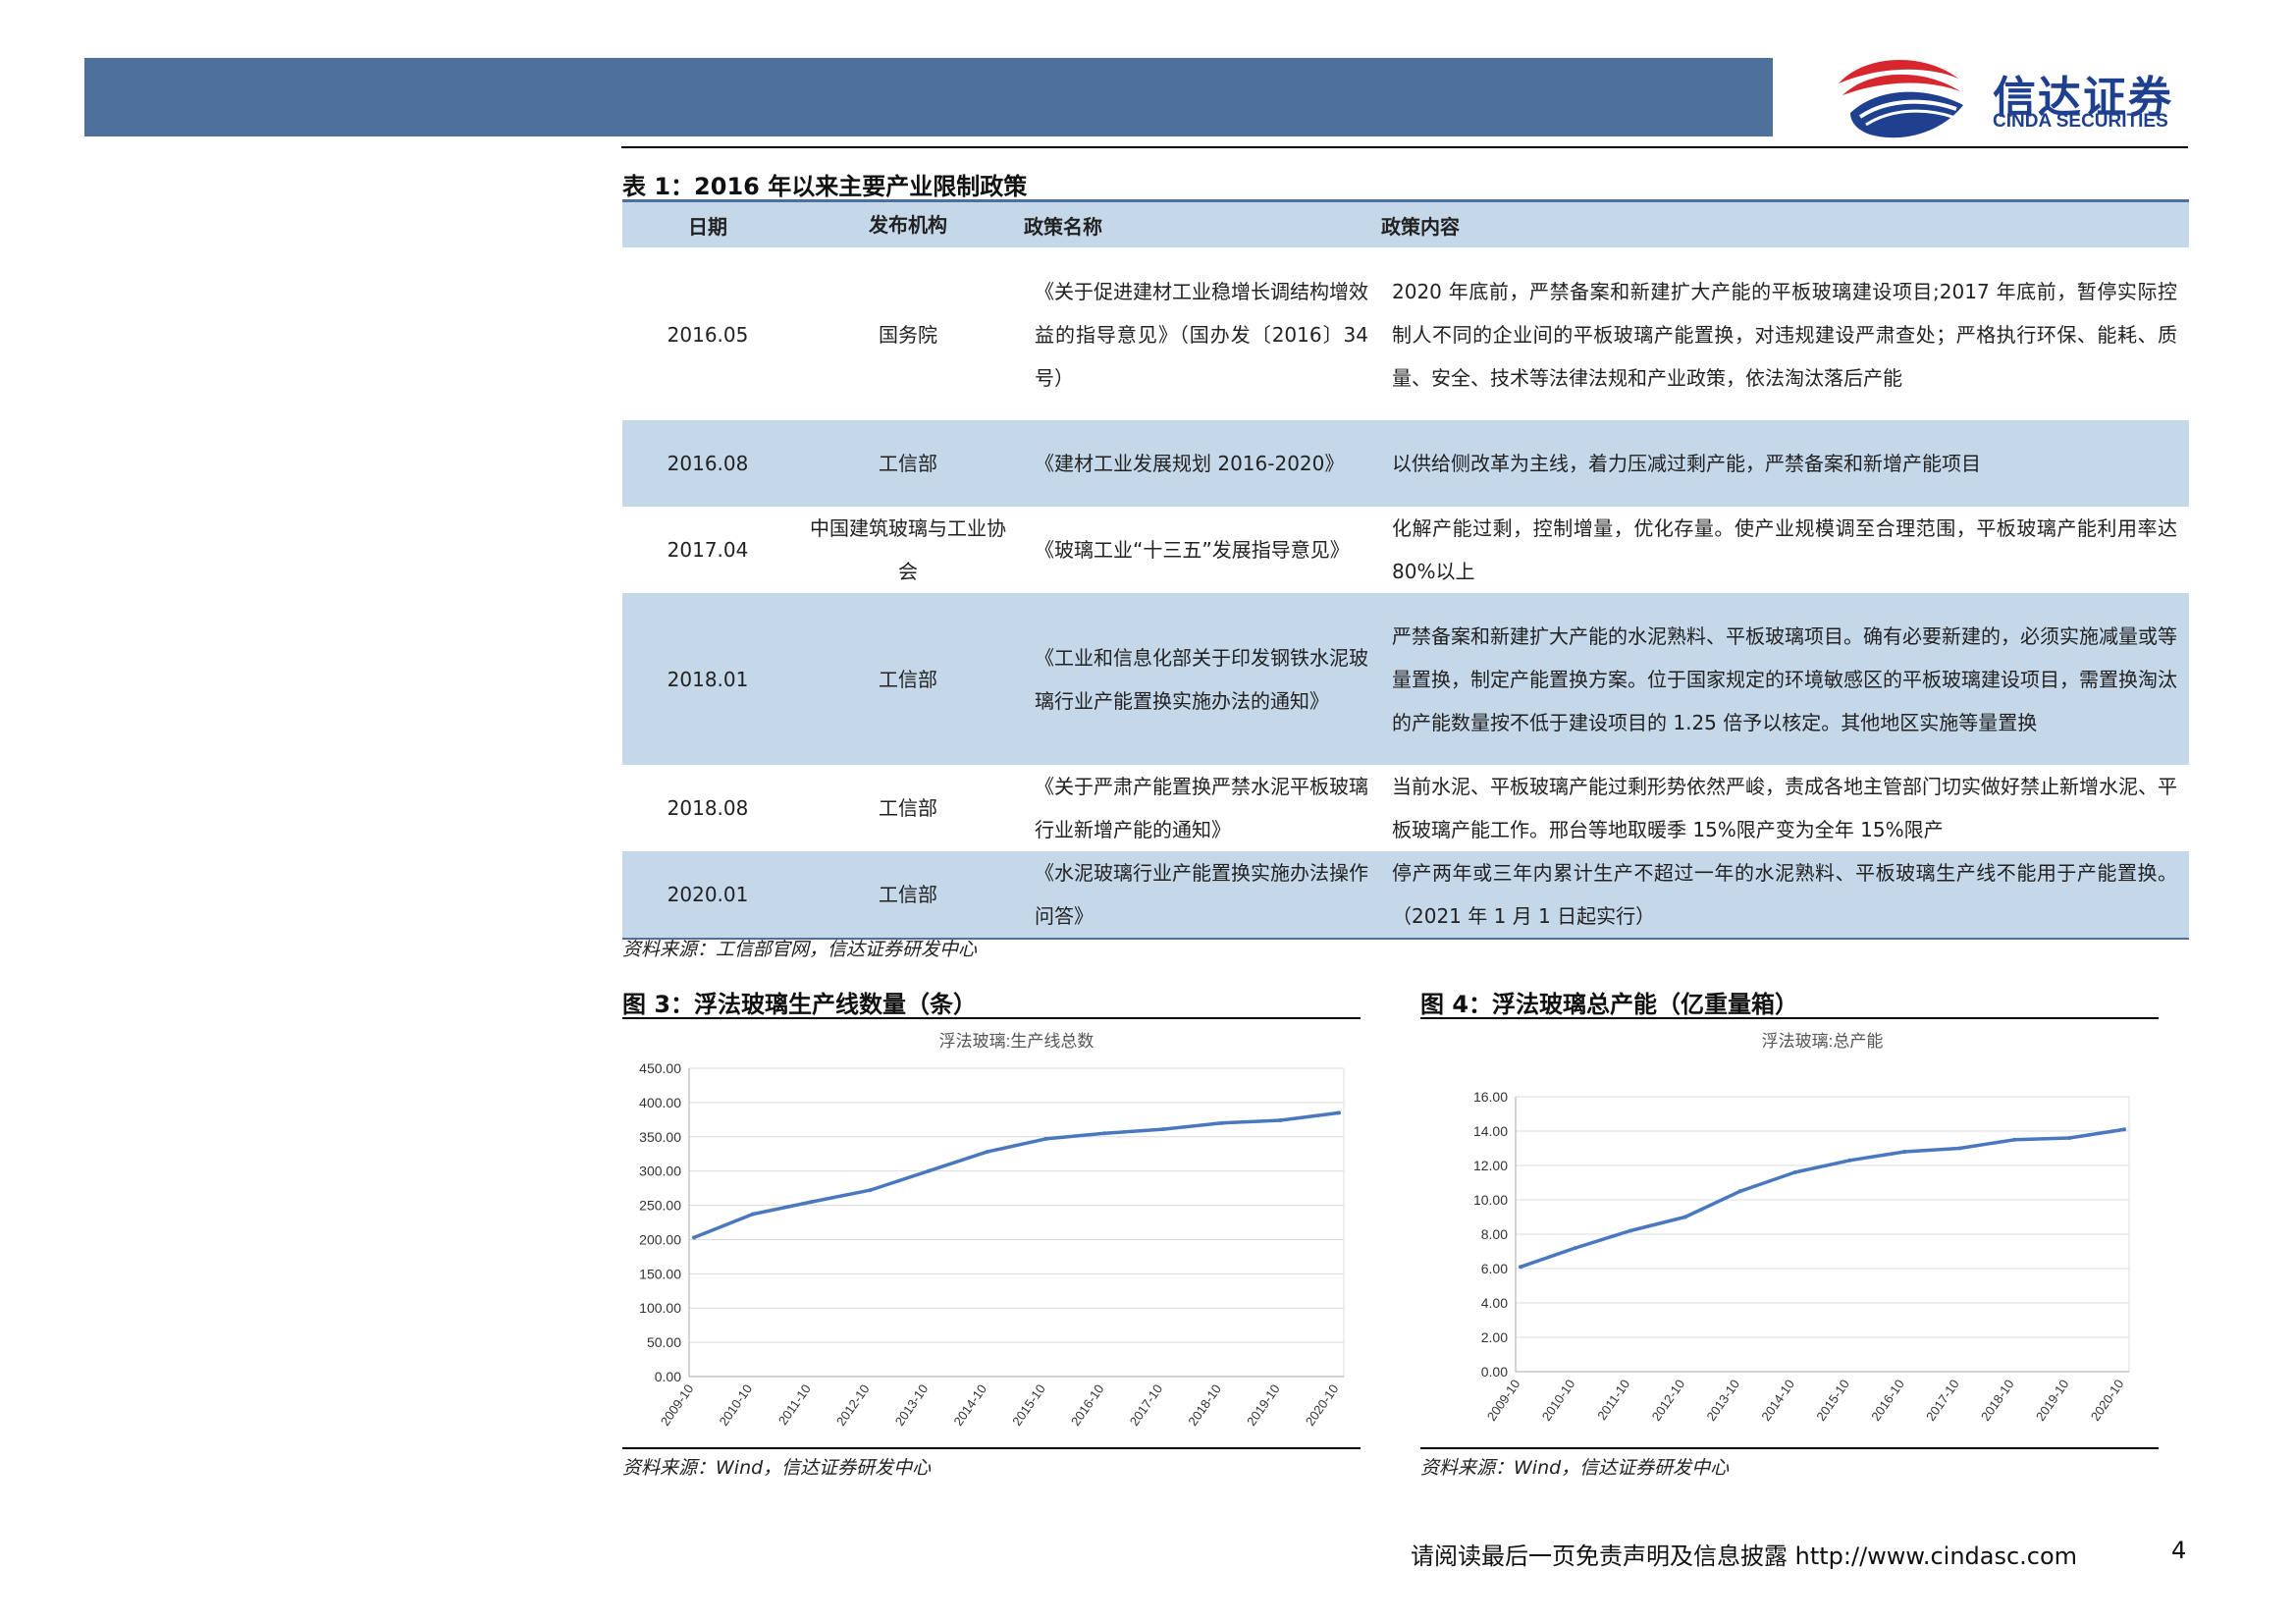 Image resolution: width=2296 pixels, height=1624 pixels. I want to click on row-date: 2016.05, so click(708, 335).